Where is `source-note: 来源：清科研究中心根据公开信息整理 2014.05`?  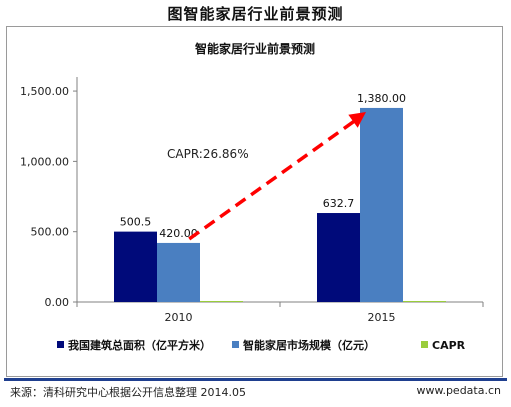
source-note: 来源：清科研究中心根据公开信息整理 2014.05 is located at coordinates (128, 392).